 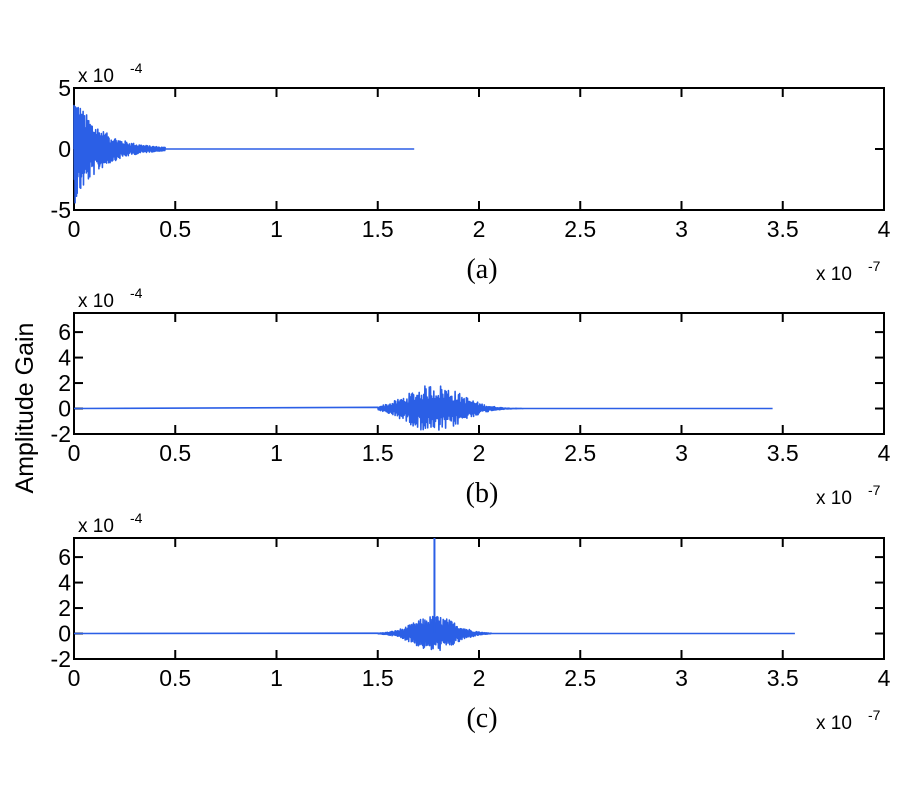 I want to click on panel-label: (c), so click(x=481, y=718).